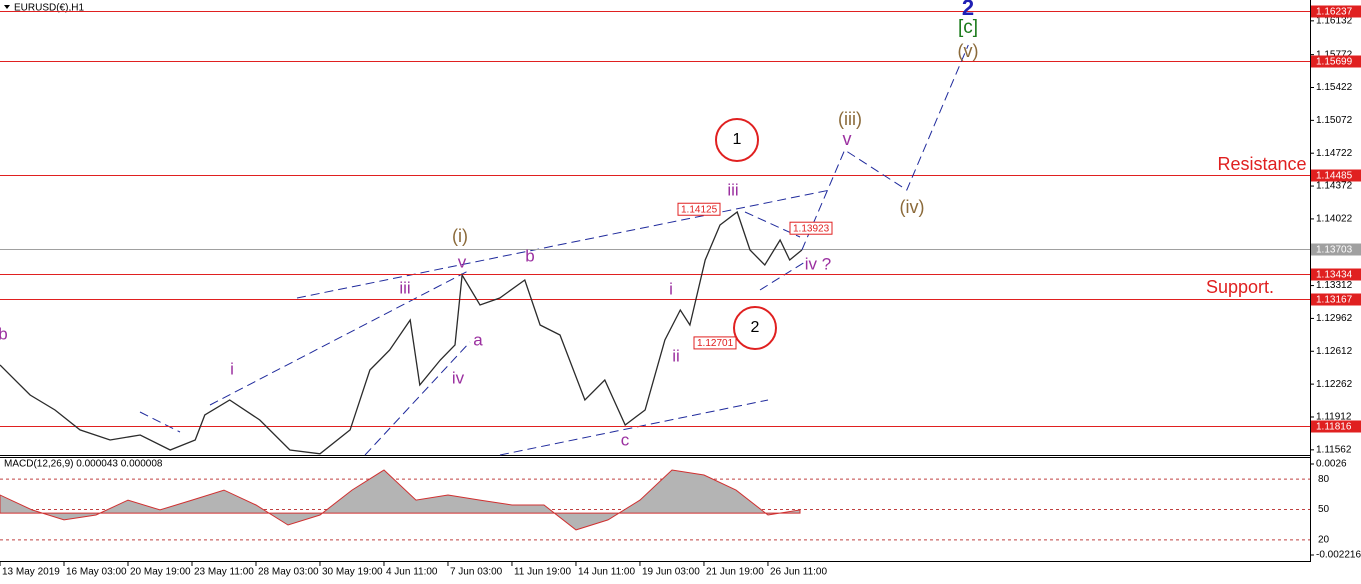  Describe the element at coordinates (400, 500) in the screenshot. I see `macd-histogram` at that location.